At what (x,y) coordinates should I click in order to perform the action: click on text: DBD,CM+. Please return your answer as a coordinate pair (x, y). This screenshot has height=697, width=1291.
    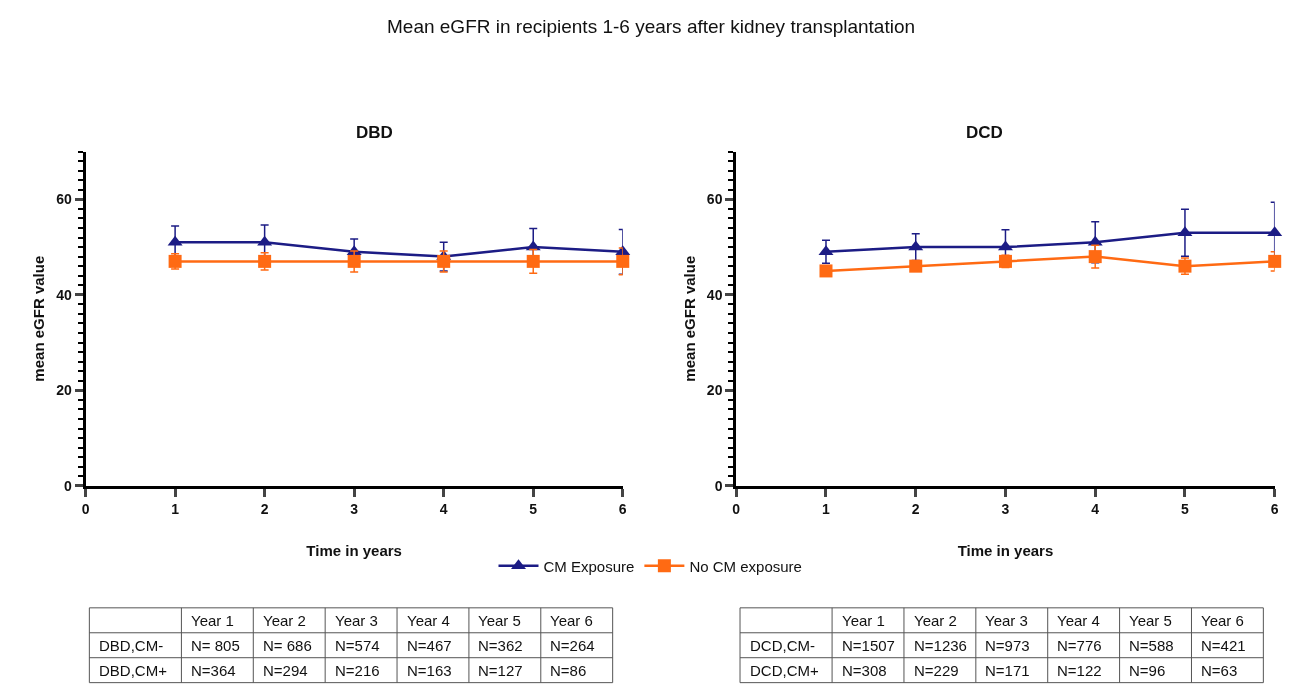
    Looking at the image, I should click on (133, 670).